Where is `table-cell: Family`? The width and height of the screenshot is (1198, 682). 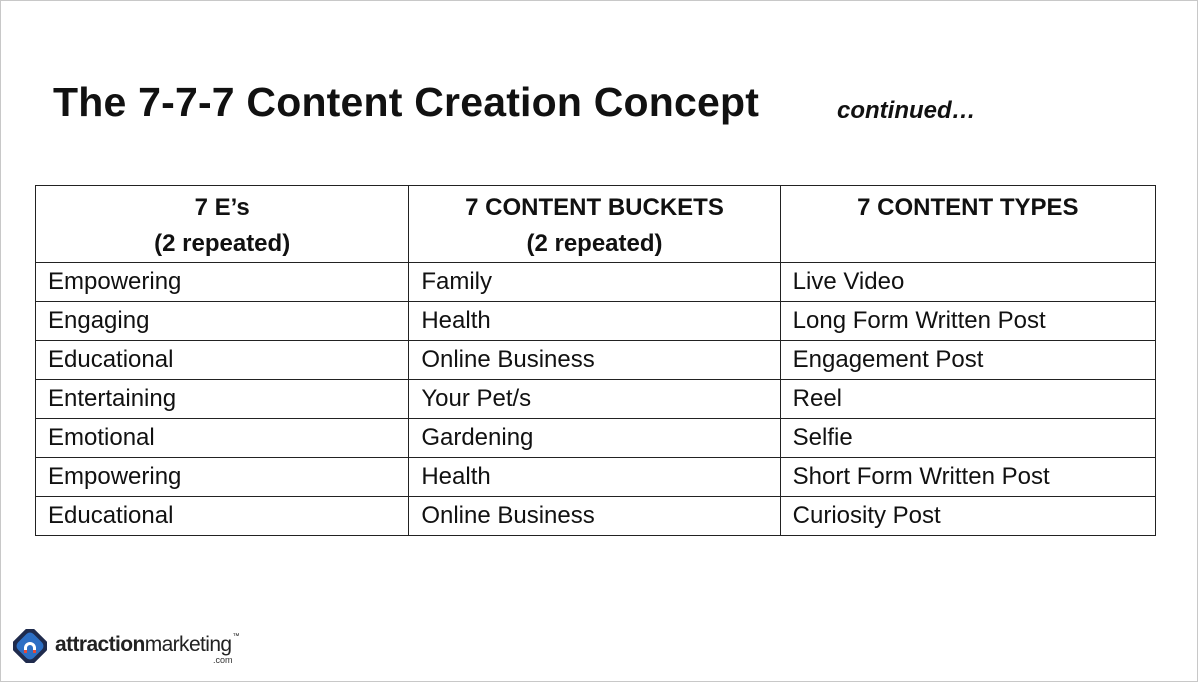
table-cell: Family is located at coordinates (594, 282).